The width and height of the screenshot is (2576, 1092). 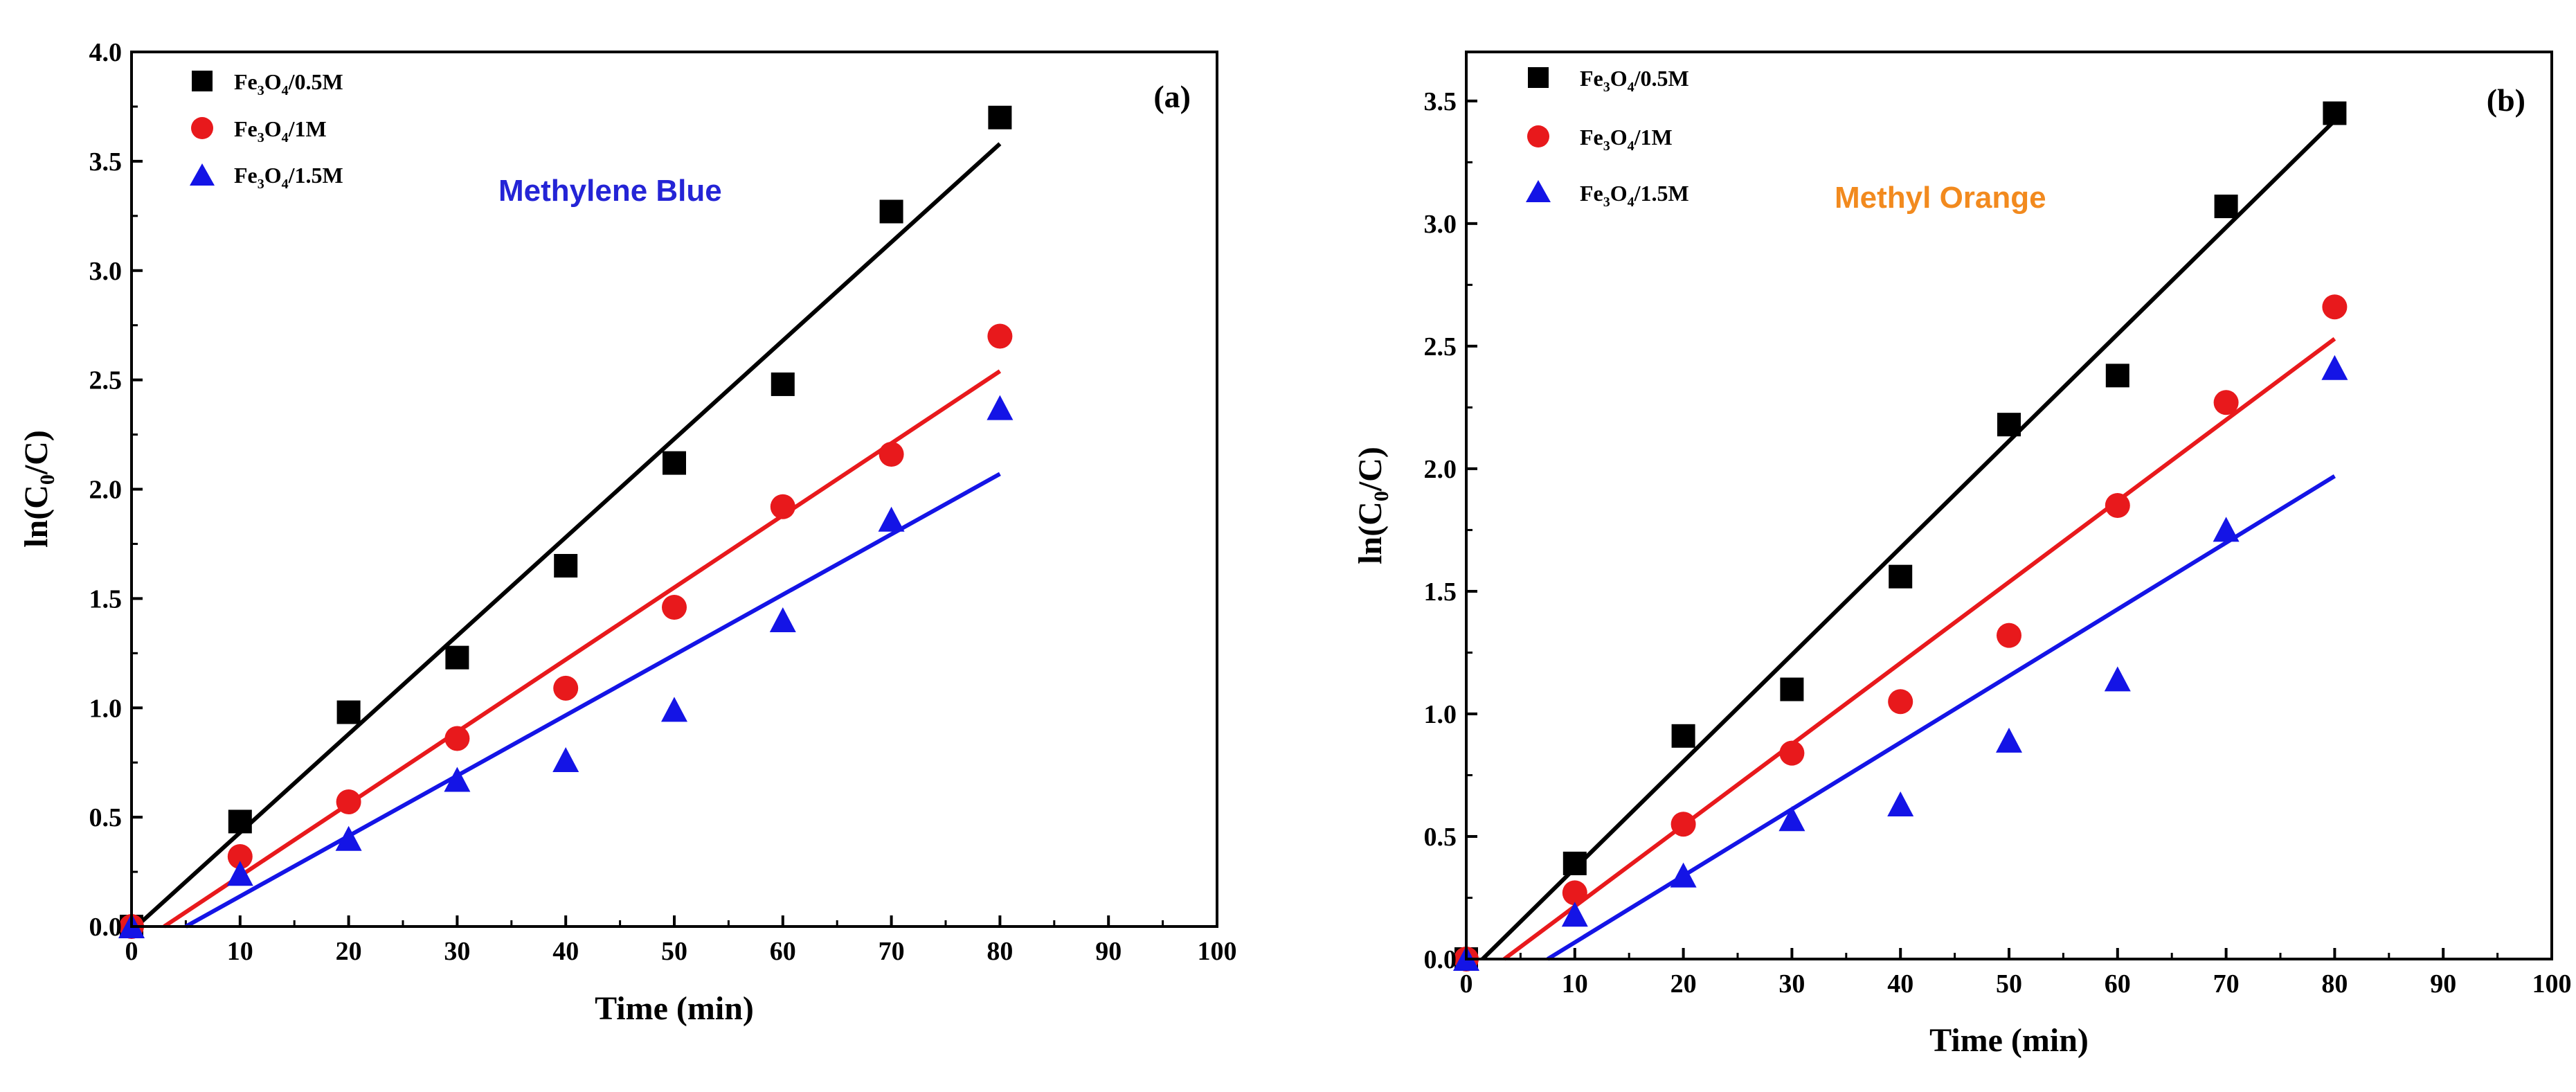 I want to click on legend-marker-circle, so click(x=202, y=128).